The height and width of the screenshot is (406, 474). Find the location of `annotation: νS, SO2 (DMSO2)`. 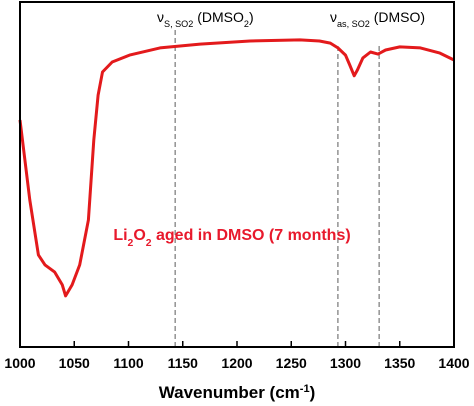

annotation: νS, SO2 (DMSO2) is located at coordinates (205, 19).